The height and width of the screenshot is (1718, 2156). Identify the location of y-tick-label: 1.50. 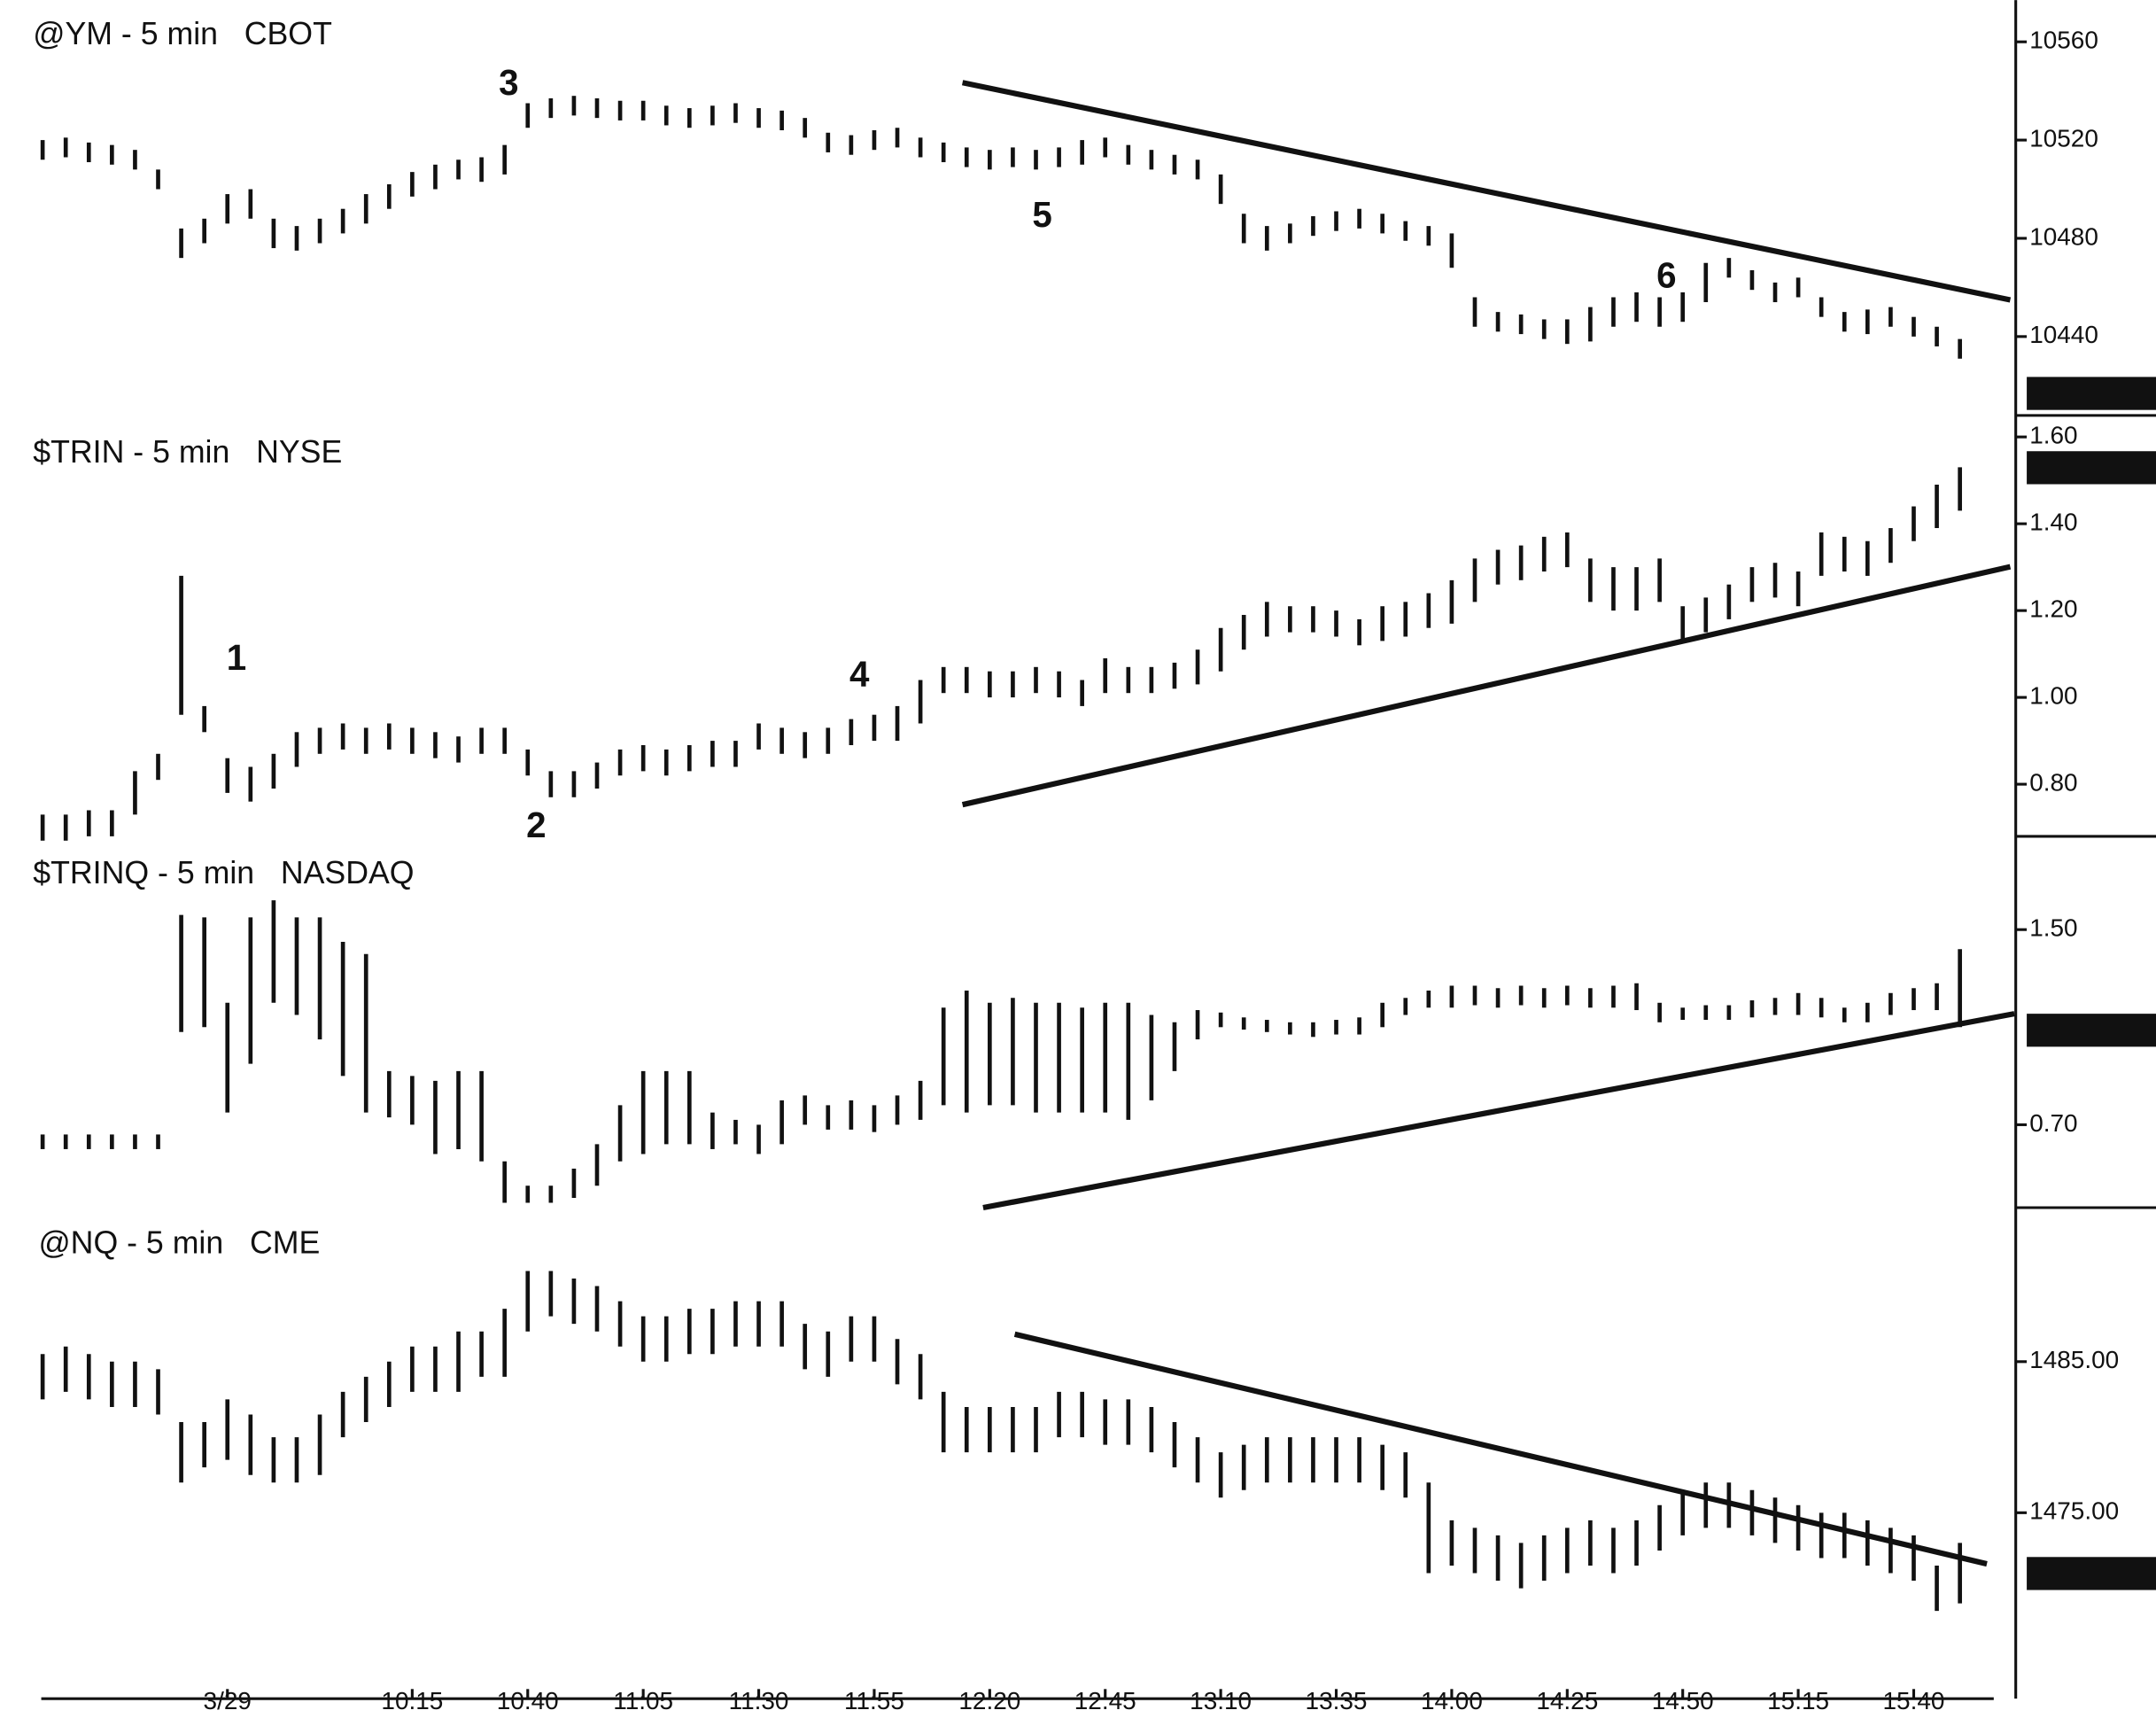
(2053, 928).